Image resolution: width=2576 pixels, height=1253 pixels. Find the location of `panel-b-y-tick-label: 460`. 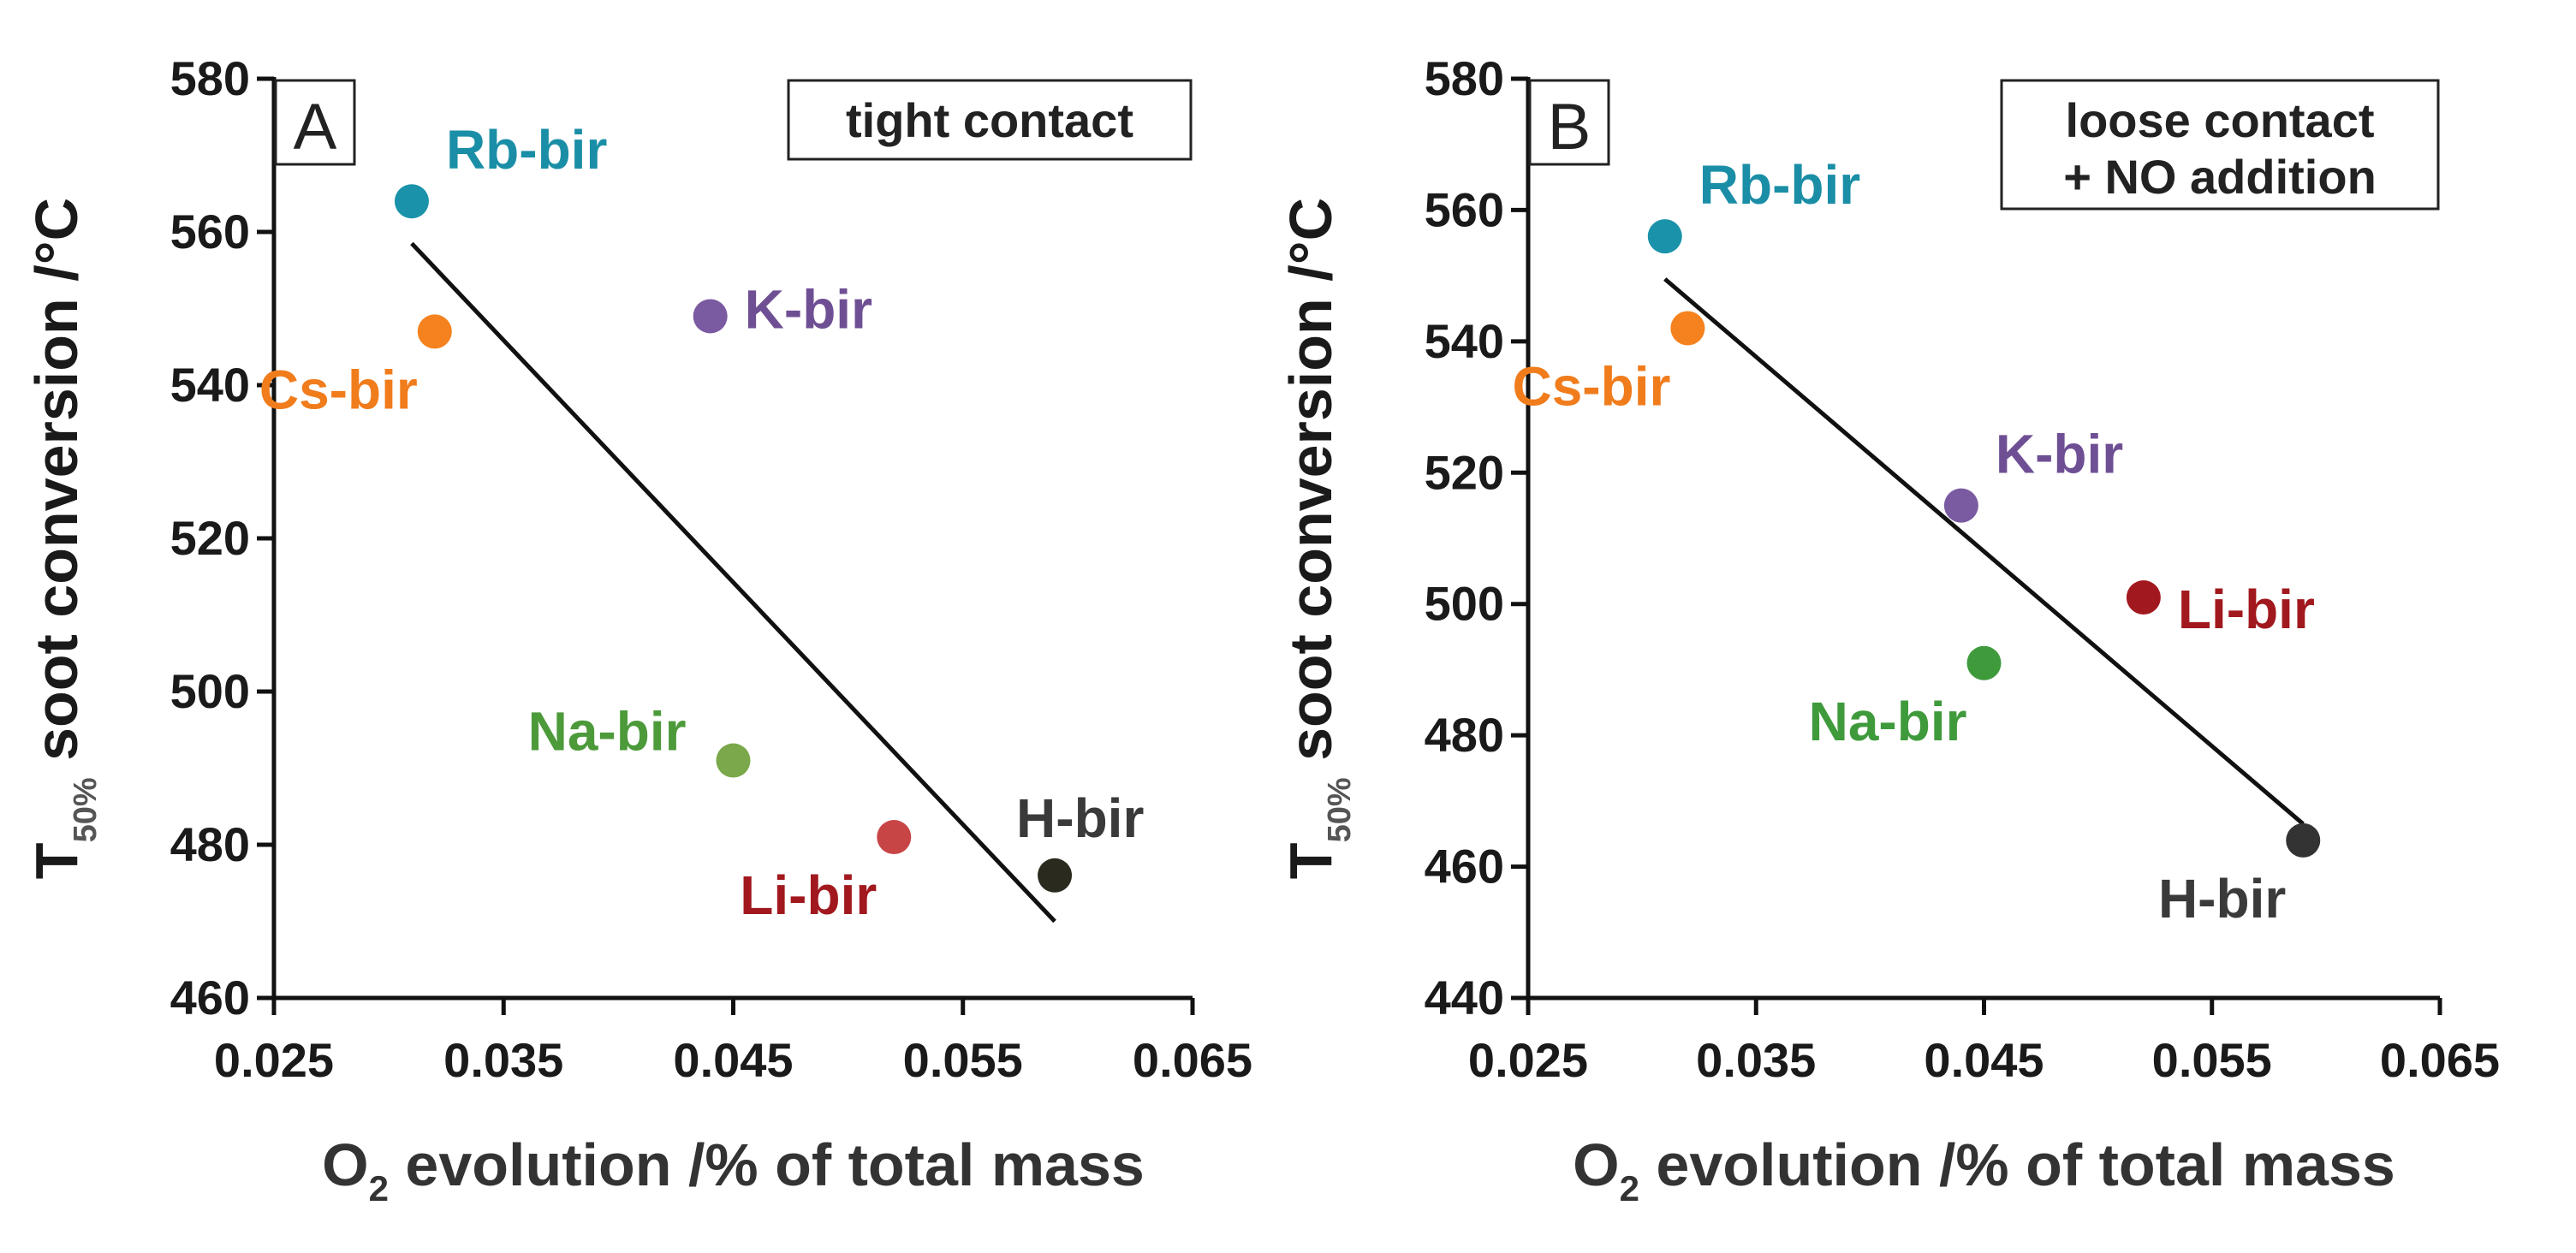

panel-b-y-tick-label: 460 is located at coordinates (1465, 867).